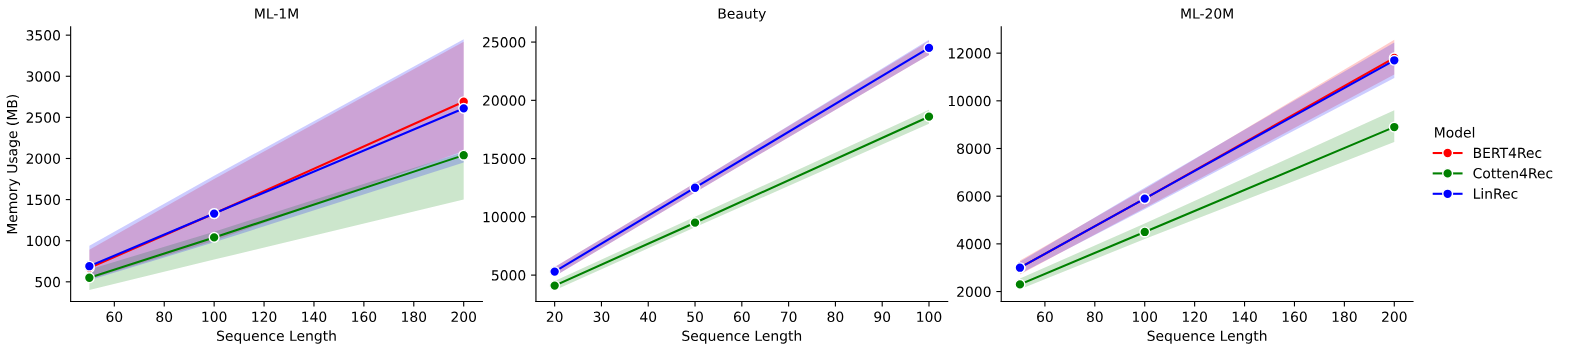 The height and width of the screenshot is (359, 1570). What do you see at coordinates (973, 244) in the screenshot?
I see `y-tick-label: 4000` at bounding box center [973, 244].